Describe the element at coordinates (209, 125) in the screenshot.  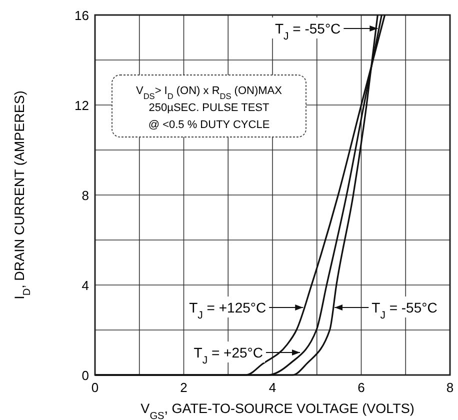
I see `annotation: @ <0.5 % DUTY CYCLE` at that location.